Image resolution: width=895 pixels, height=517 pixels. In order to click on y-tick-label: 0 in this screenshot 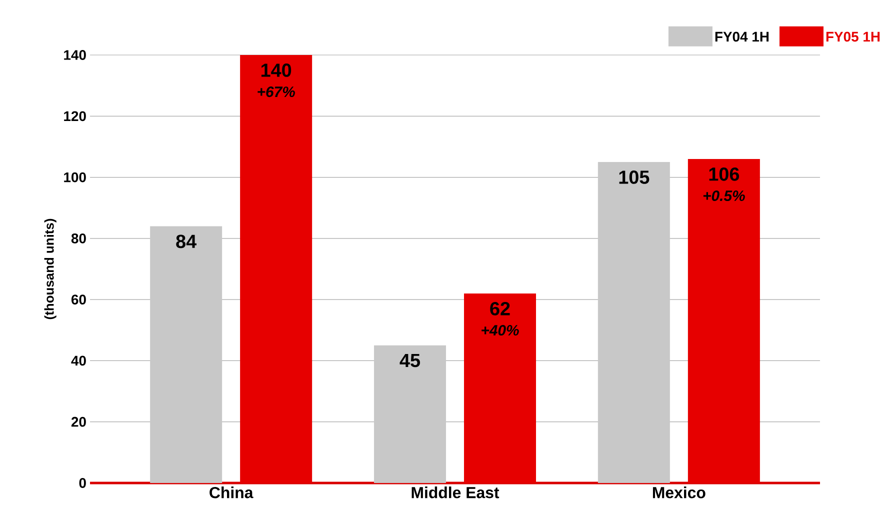, I will do `click(82, 483)`.